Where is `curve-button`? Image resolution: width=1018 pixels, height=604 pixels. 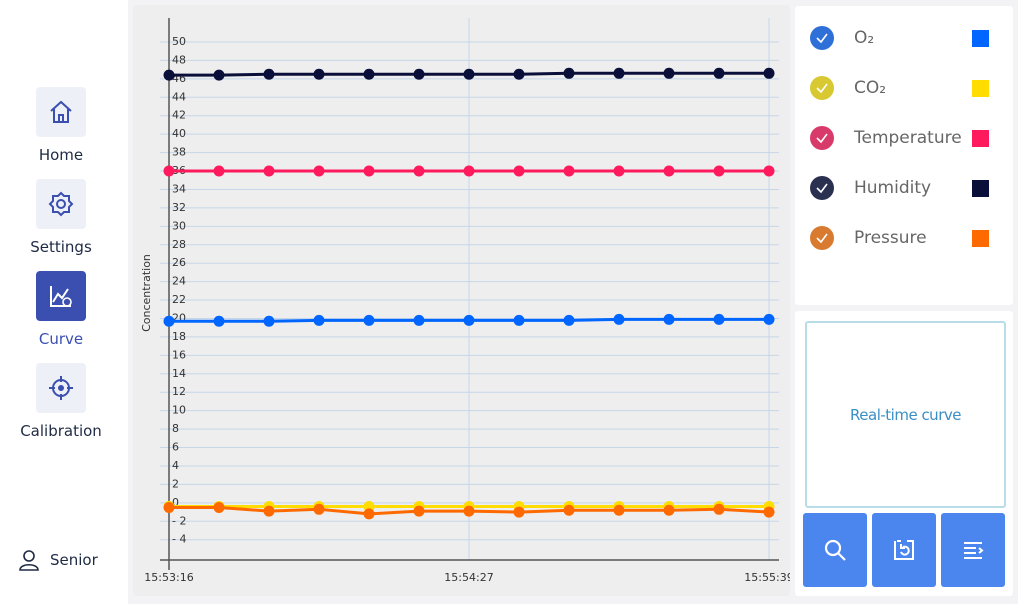
curve-button is located at coordinates (61, 296).